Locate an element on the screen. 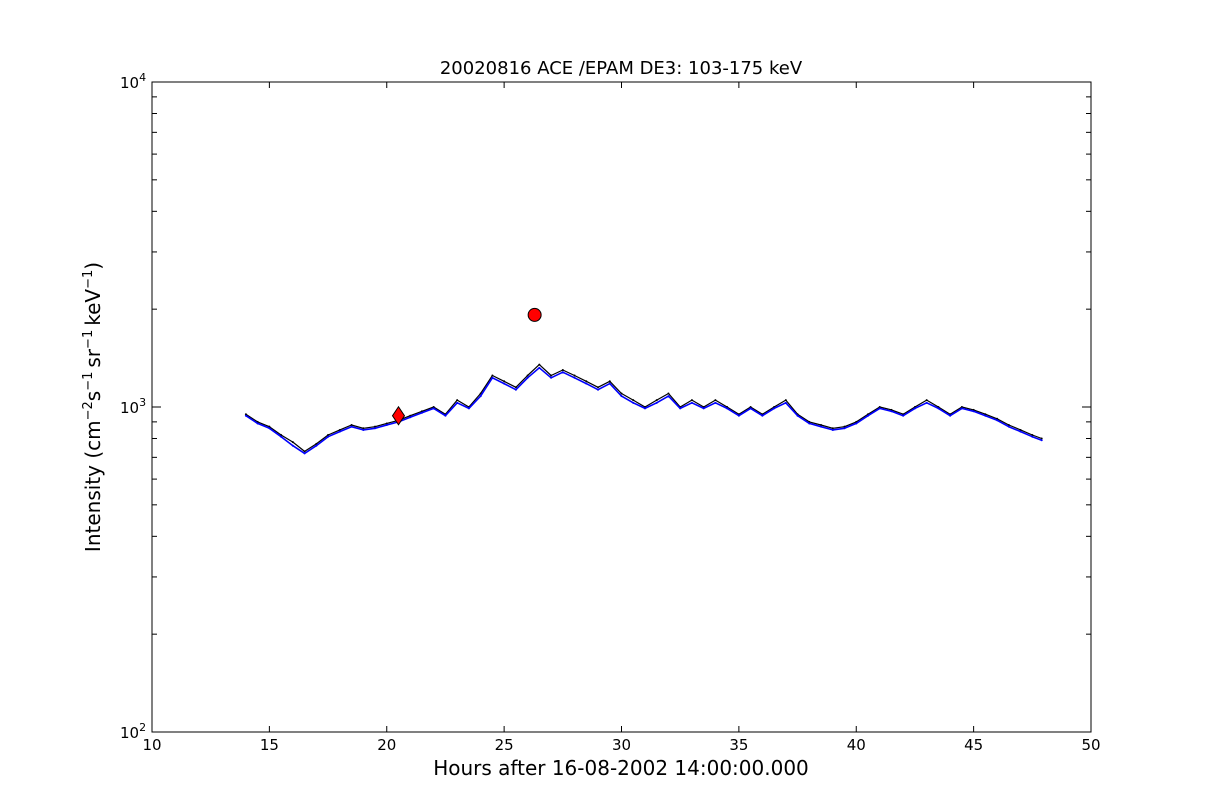 Image resolution: width=1212 pixels, height=812 pixels. y-tick-label: 10⁴ is located at coordinates (133, 81).